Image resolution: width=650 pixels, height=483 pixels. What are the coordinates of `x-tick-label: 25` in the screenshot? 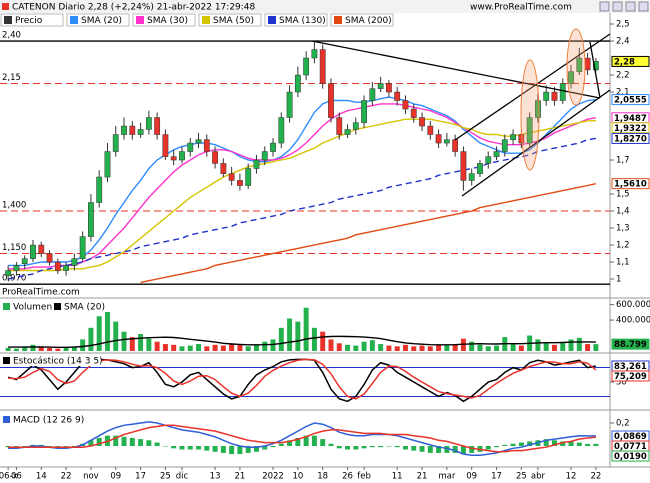 It's located at (521, 477).